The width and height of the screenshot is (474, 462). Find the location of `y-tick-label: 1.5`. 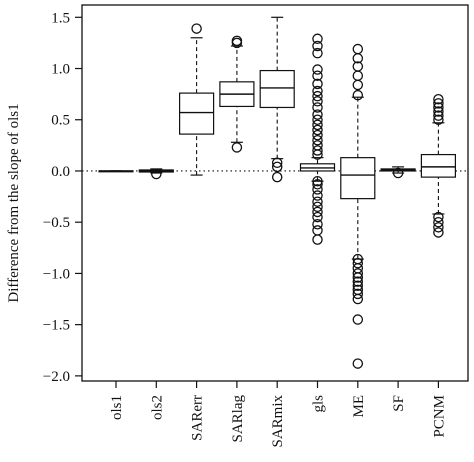

y-tick-label: 1.5 is located at coordinates (60, 18).